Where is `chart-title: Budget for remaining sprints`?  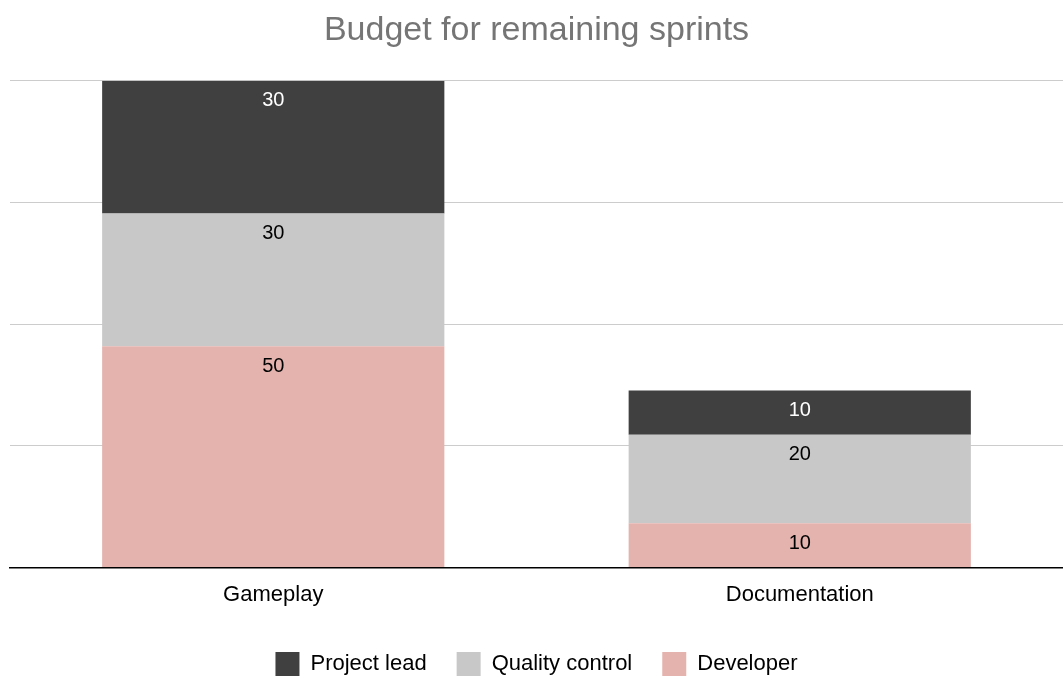 chart-title: Budget for remaining sprints is located at coordinates (536, 27).